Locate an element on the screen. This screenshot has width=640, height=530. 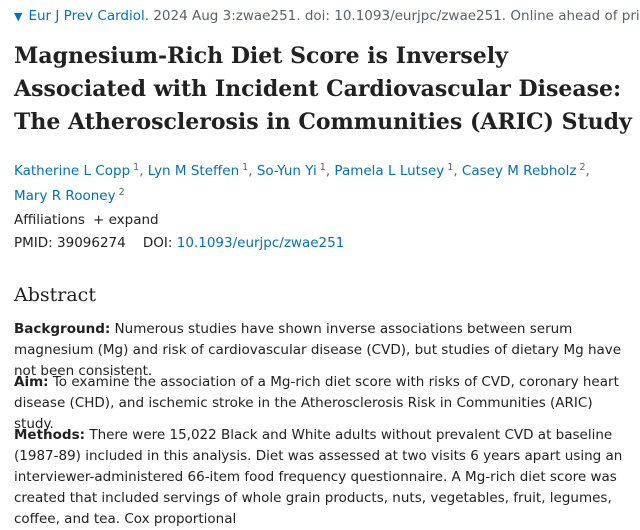
author-item: Casey M Rebholz 2 is located at coordinates (523, 170).